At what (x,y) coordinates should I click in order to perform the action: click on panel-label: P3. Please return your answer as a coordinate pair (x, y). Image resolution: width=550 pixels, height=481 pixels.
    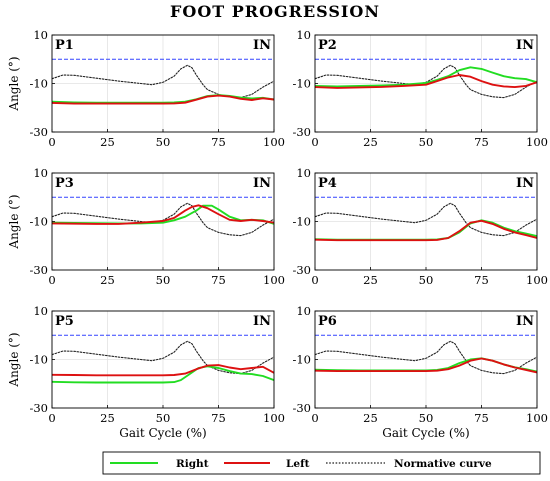
    Looking at the image, I should click on (64, 183).